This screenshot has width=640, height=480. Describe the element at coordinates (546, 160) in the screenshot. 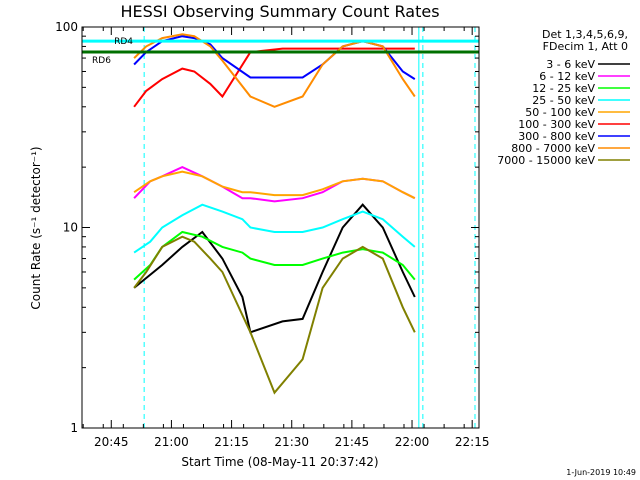

I see `legend-label-8: 7000 - 15000 keV` at that location.